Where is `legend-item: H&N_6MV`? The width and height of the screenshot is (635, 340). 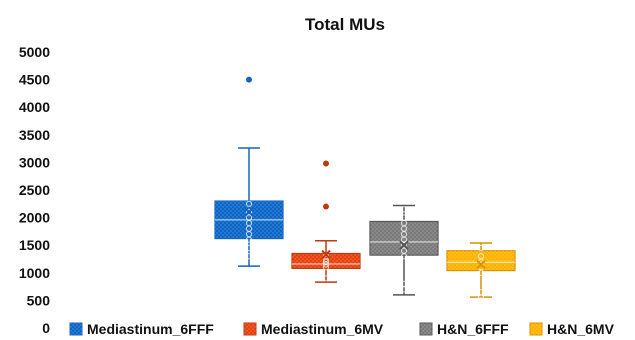
legend-item: H&N_6MV is located at coordinates (572, 329).